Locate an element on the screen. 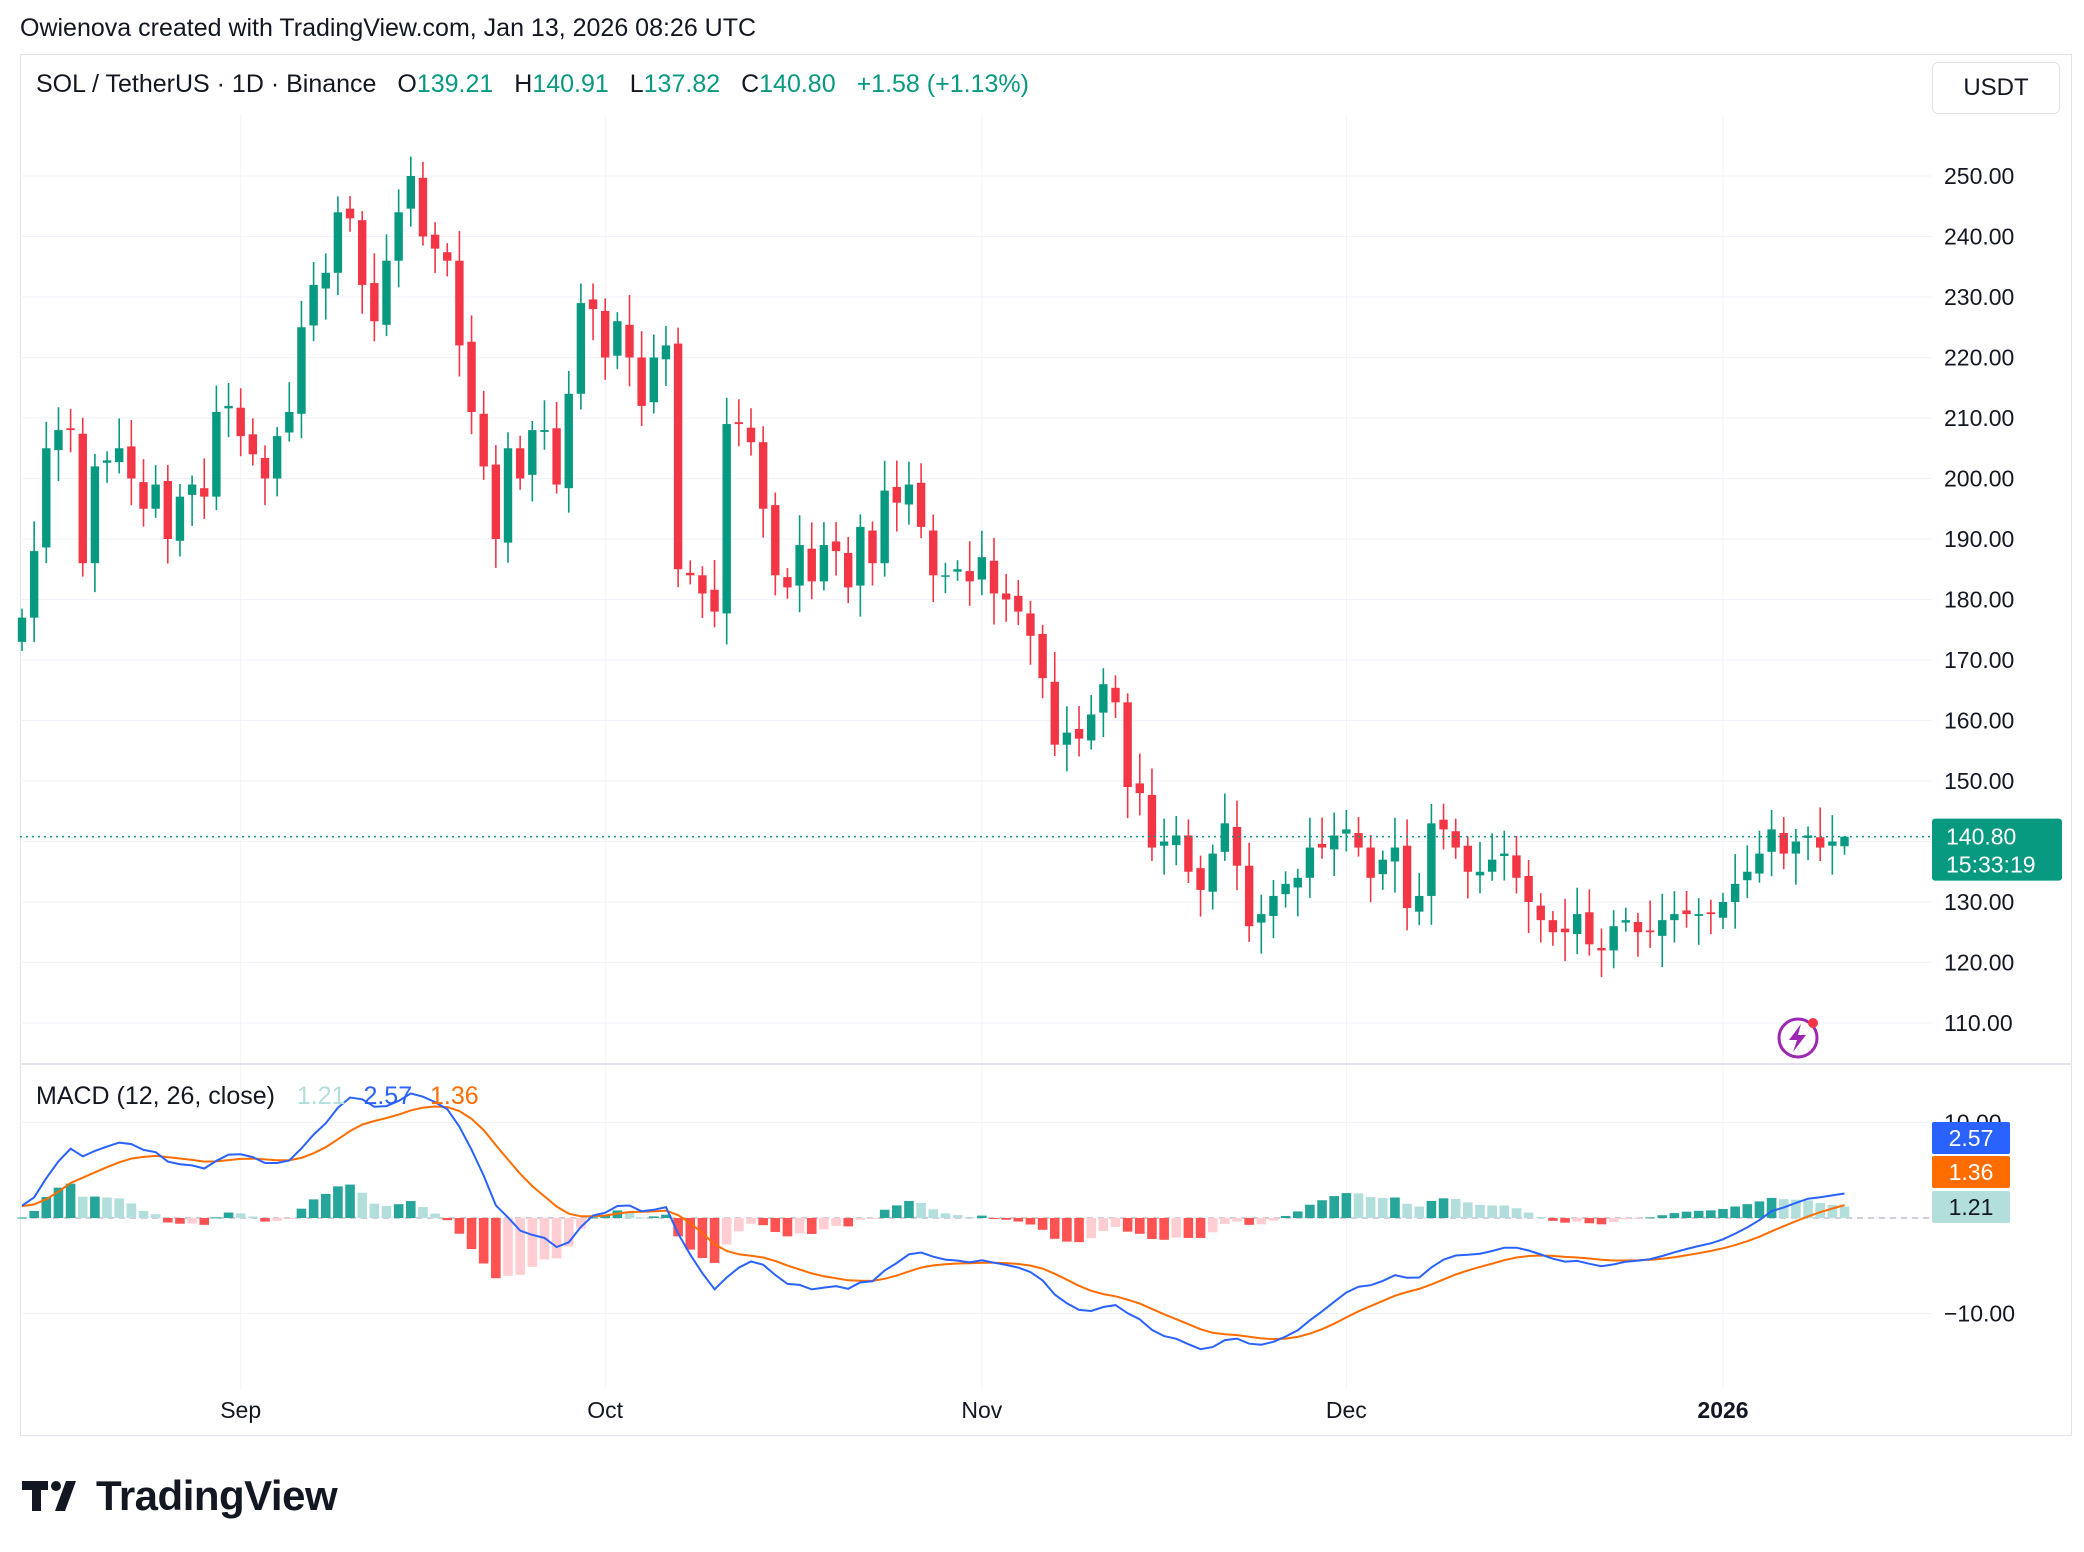 The width and height of the screenshot is (2084, 1552). macd-title: MACD (12, 26, close) is located at coordinates (155, 1096).